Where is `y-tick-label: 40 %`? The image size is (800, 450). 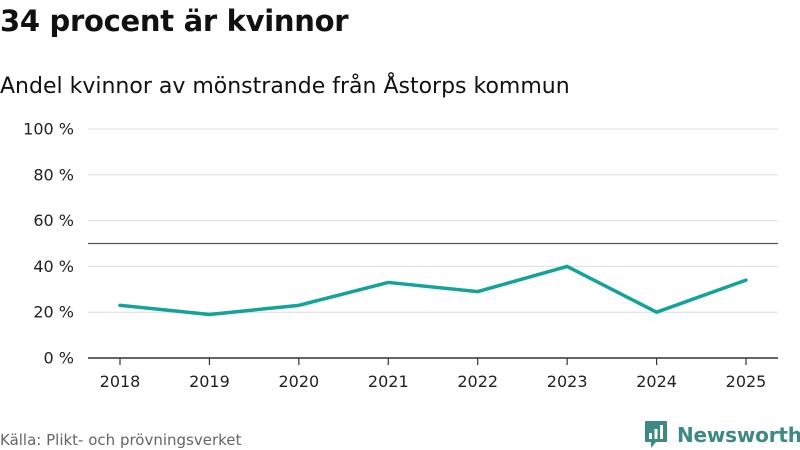
y-tick-label: 40 % is located at coordinates (53, 266).